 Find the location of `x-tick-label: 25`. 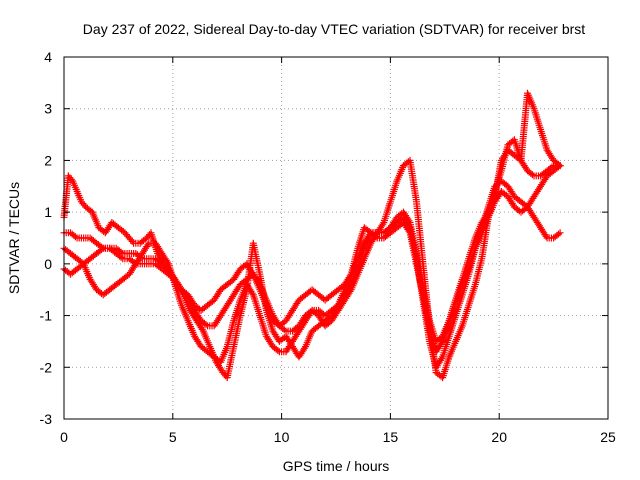

x-tick-label: 25 is located at coordinates (608, 437).